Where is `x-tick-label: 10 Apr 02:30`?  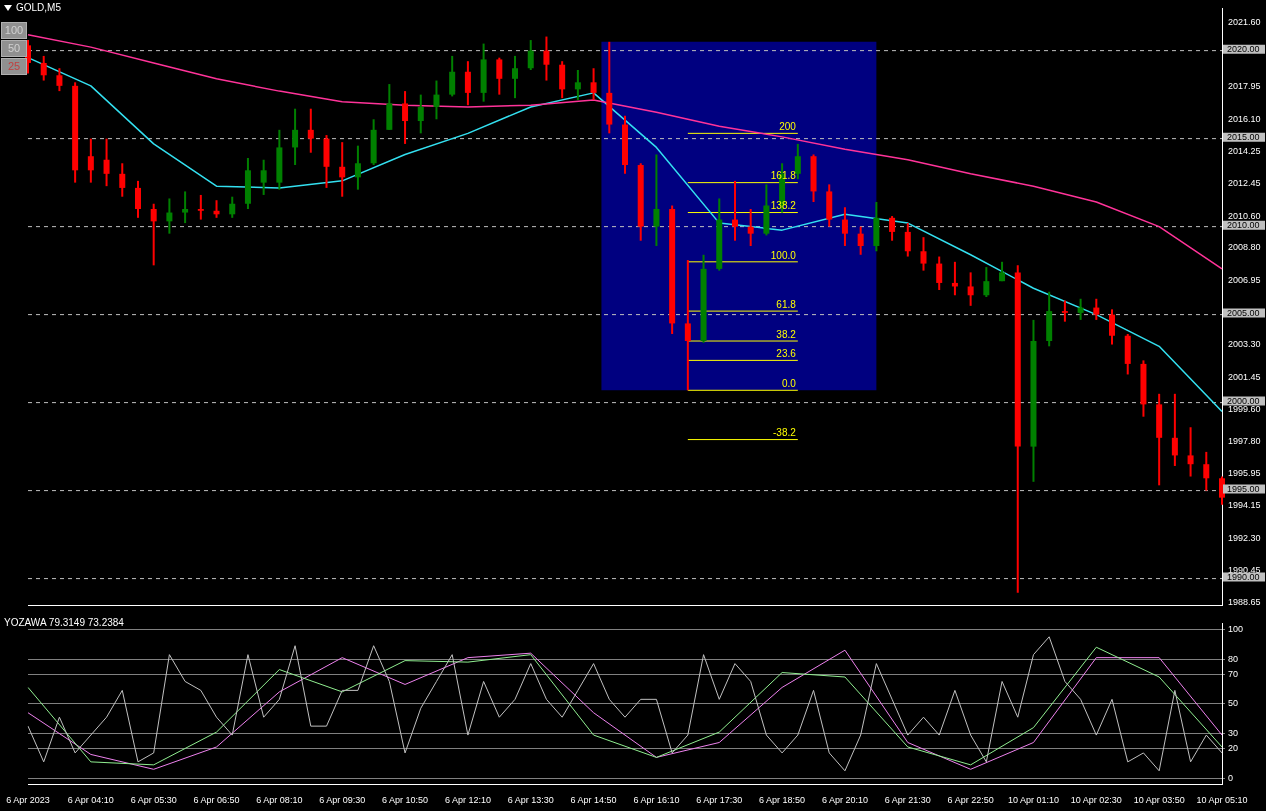 x-tick-label: 10 Apr 02:30 is located at coordinates (1096, 800).